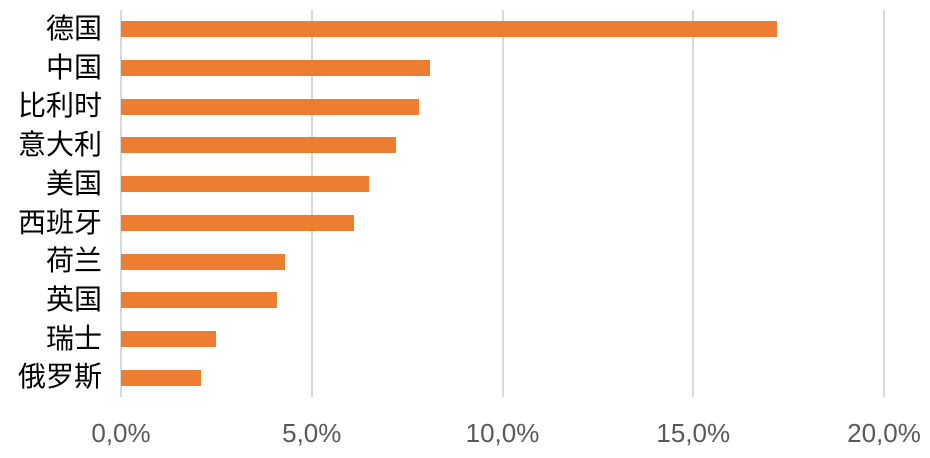 The width and height of the screenshot is (930, 458). I want to click on y-axis-line, so click(121, 203).